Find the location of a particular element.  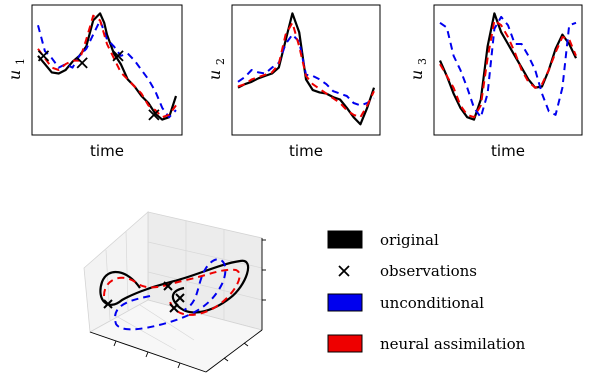

series-unconditional-u1 is located at coordinates (107, 69).